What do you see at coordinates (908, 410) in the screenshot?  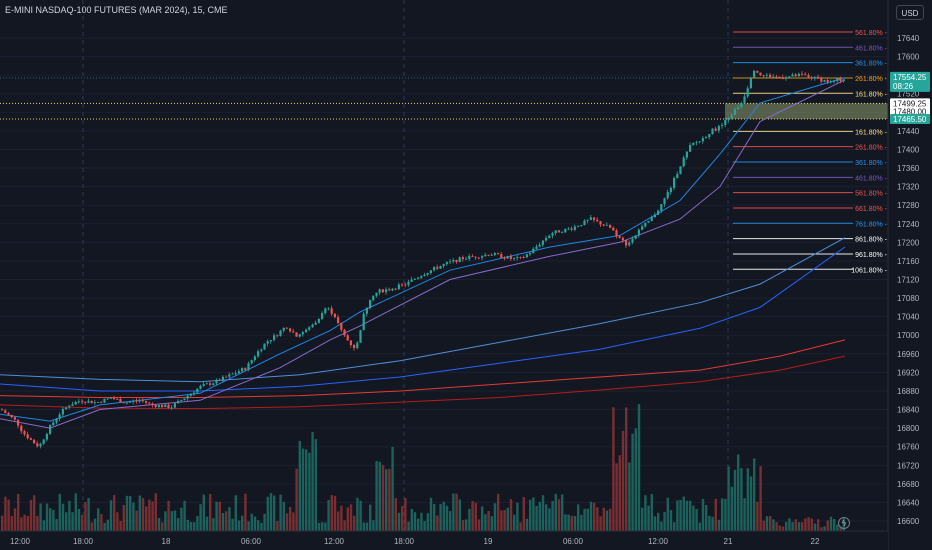 I see `price-tick-label: 16840` at bounding box center [908, 410].